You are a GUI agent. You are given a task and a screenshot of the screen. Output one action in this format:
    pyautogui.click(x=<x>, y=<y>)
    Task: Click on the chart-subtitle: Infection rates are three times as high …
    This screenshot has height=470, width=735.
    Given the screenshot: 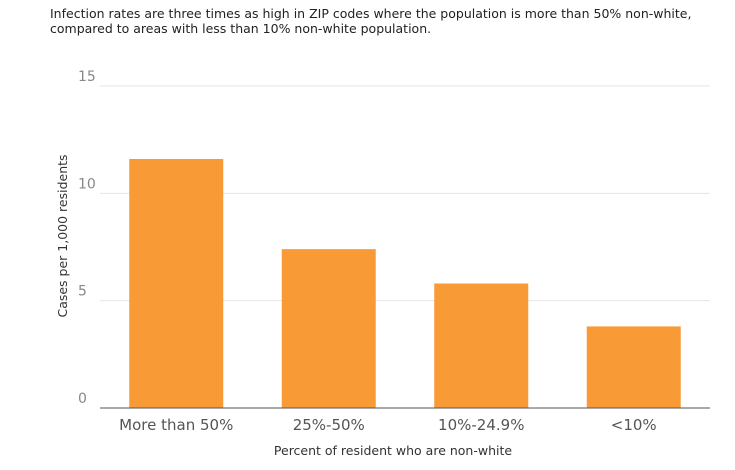 What is the action you would take?
    pyautogui.click(x=371, y=21)
    